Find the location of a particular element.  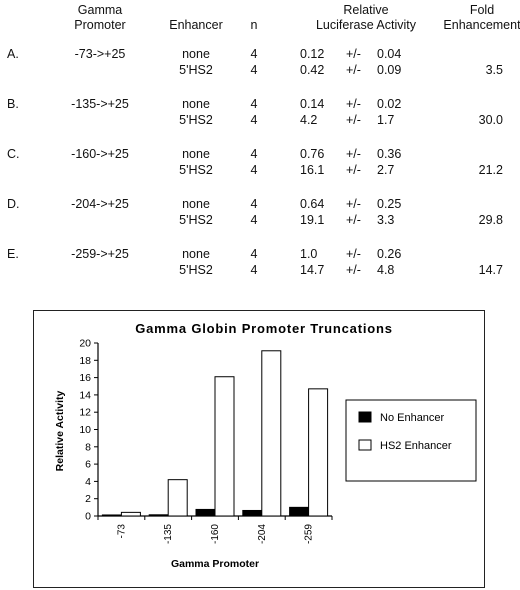

y-tick-label: 10 is located at coordinates (85, 430).